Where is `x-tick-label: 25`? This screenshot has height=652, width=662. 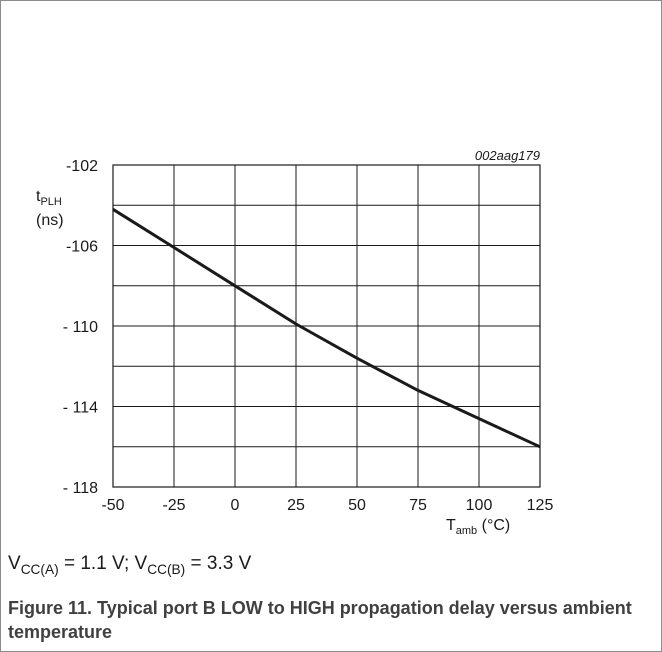
x-tick-label: 25 is located at coordinates (296, 505).